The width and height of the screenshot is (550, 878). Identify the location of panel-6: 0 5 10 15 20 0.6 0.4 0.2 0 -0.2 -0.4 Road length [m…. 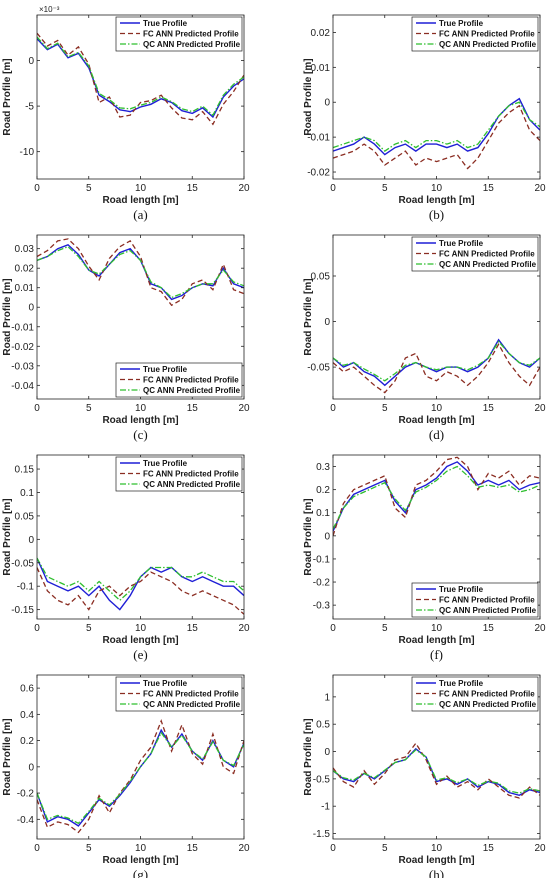
(126, 776).